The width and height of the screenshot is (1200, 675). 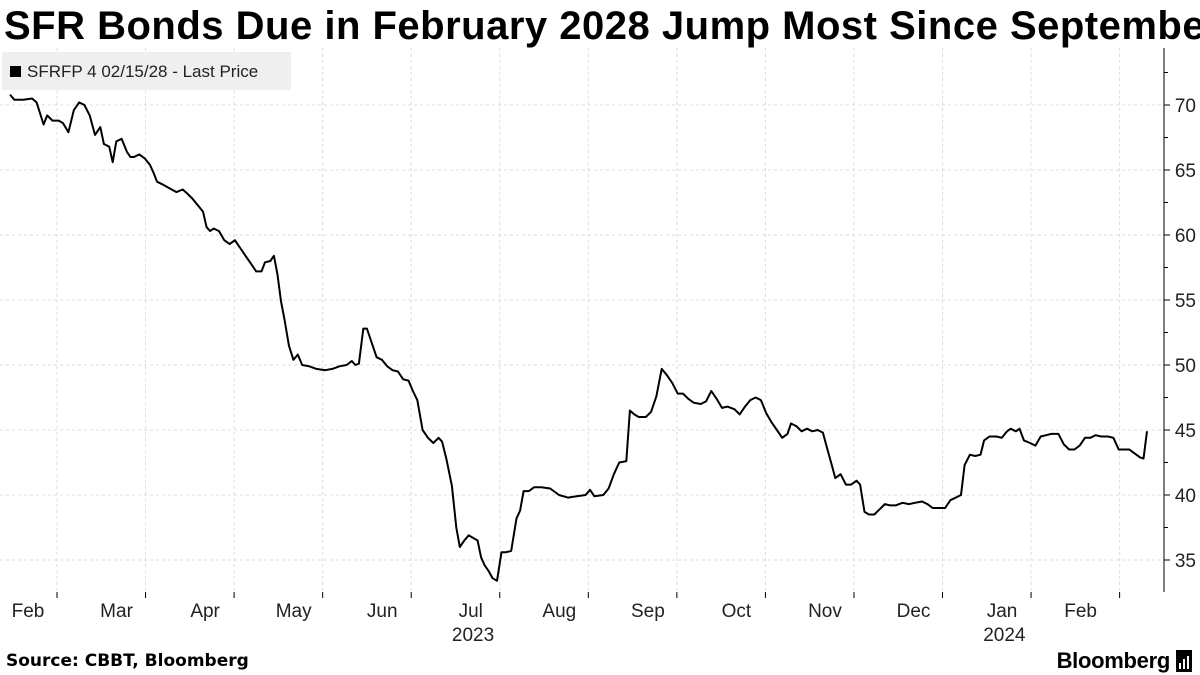 What do you see at coordinates (471, 611) in the screenshot?
I see `x-tick-label: Jul` at bounding box center [471, 611].